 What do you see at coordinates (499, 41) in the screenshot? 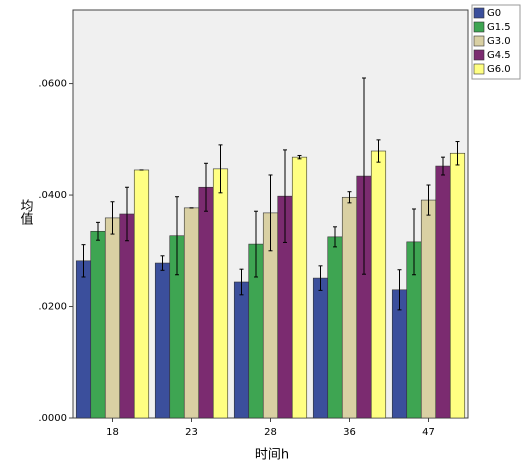
I see `legend-label: G3.0` at bounding box center [499, 41].